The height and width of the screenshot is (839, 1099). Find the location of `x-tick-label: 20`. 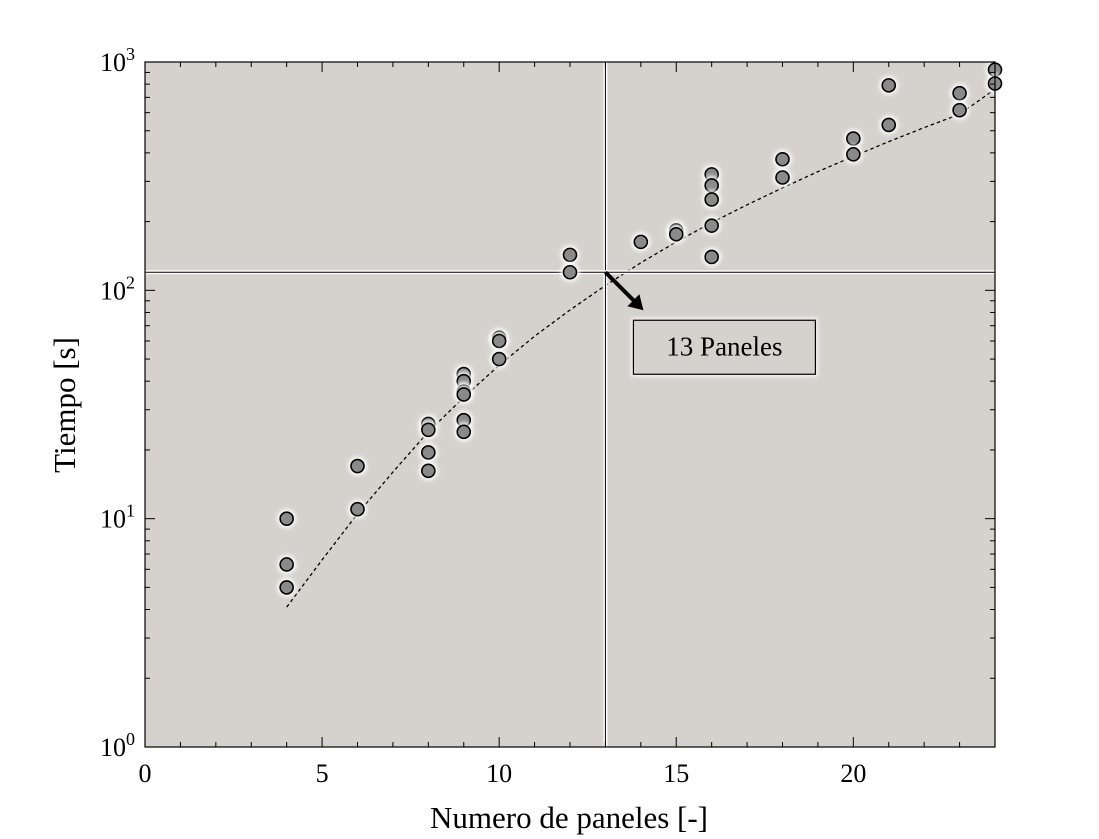

x-tick-label: 20 is located at coordinates (853, 773).